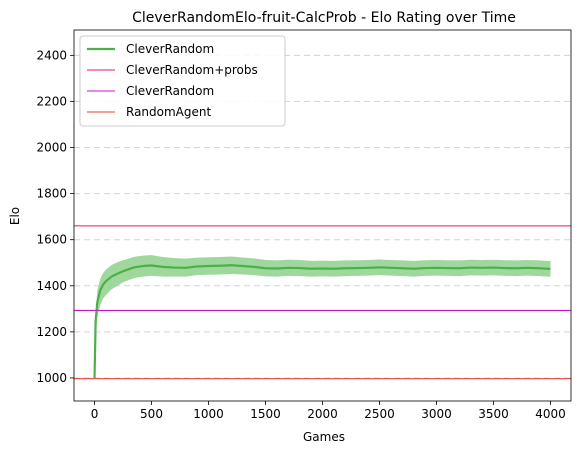 This screenshot has width=580, height=453. What do you see at coordinates (436, 414) in the screenshot?
I see `x-tick-label: 3000` at bounding box center [436, 414].